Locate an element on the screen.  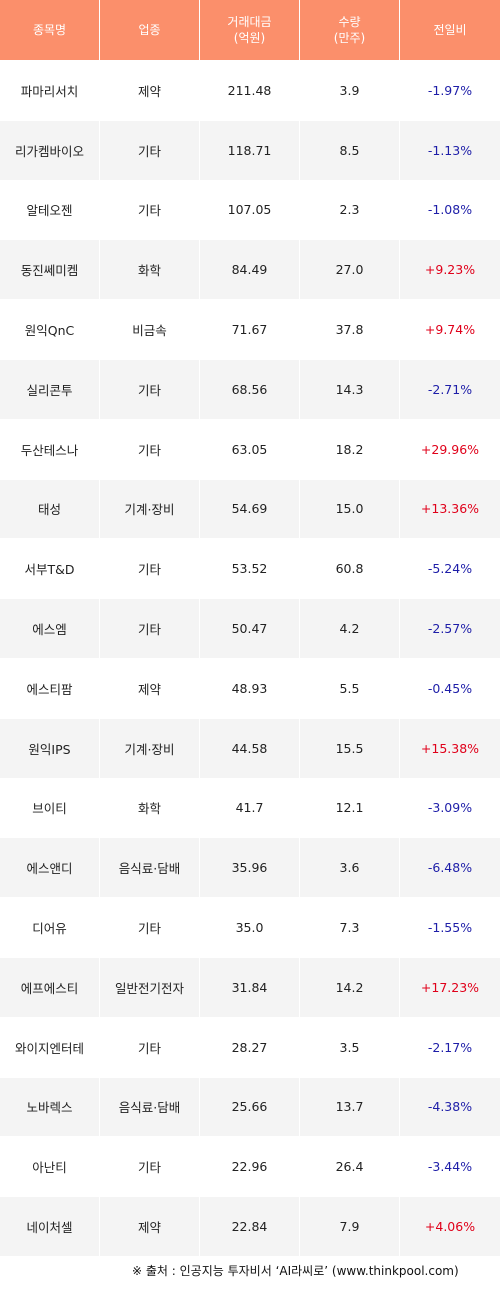
cell-quantity: 12.1 is located at coordinates (350, 808).